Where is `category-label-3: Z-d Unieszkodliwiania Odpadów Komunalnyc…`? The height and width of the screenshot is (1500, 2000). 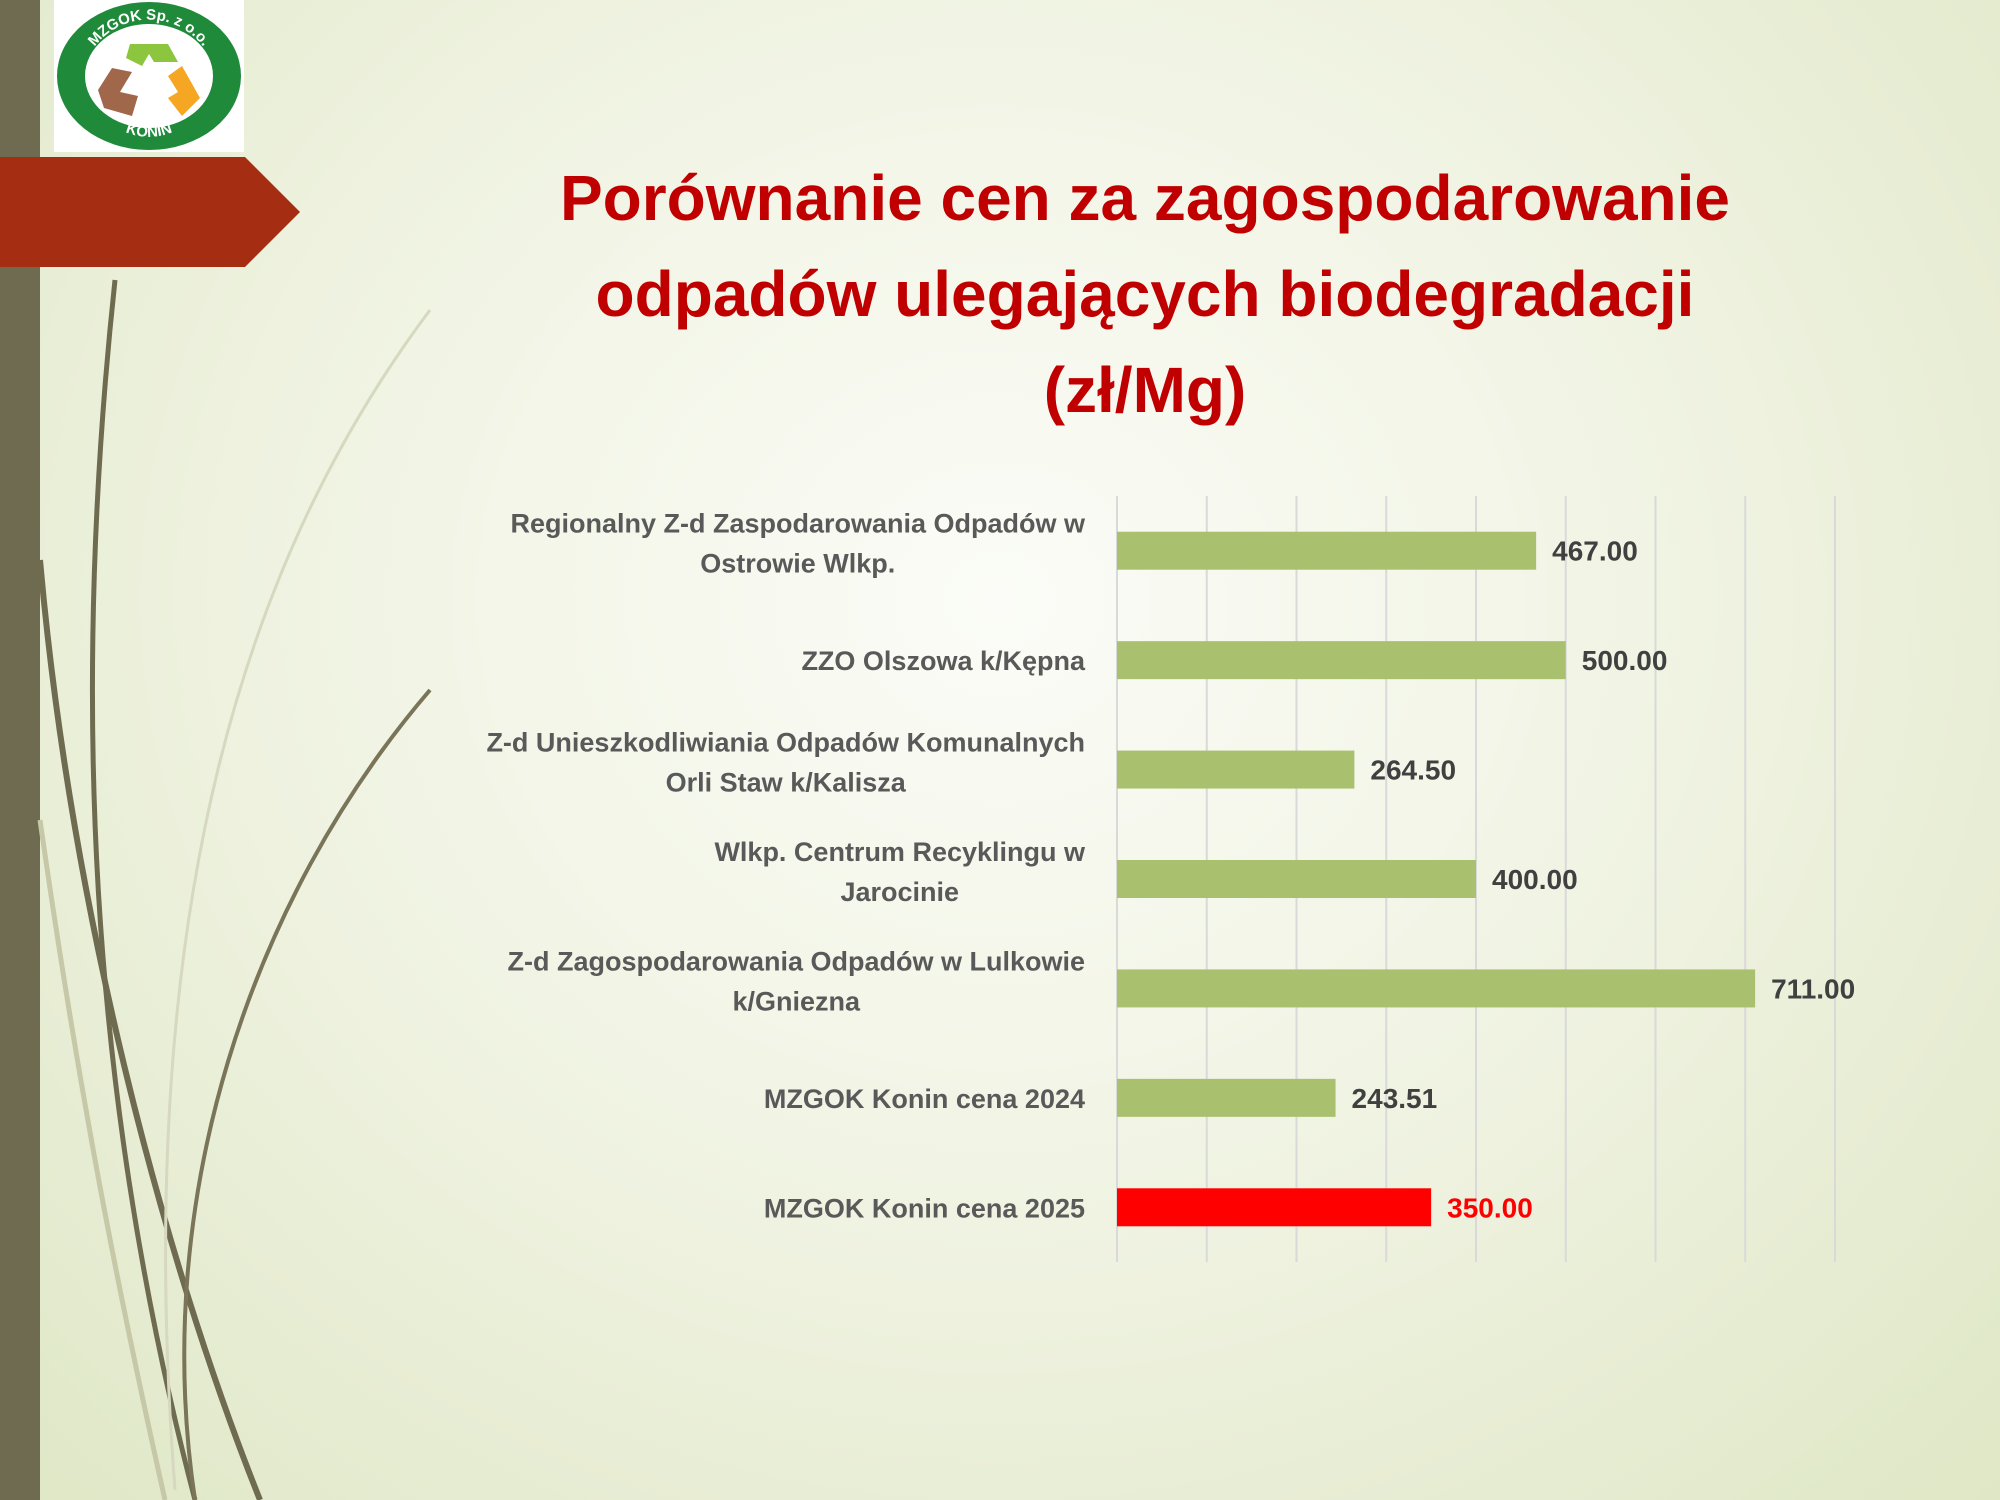 category-label-3: Z-d Unieszkodliwiania Odpadów Komunalnyc… is located at coordinates (785, 763).